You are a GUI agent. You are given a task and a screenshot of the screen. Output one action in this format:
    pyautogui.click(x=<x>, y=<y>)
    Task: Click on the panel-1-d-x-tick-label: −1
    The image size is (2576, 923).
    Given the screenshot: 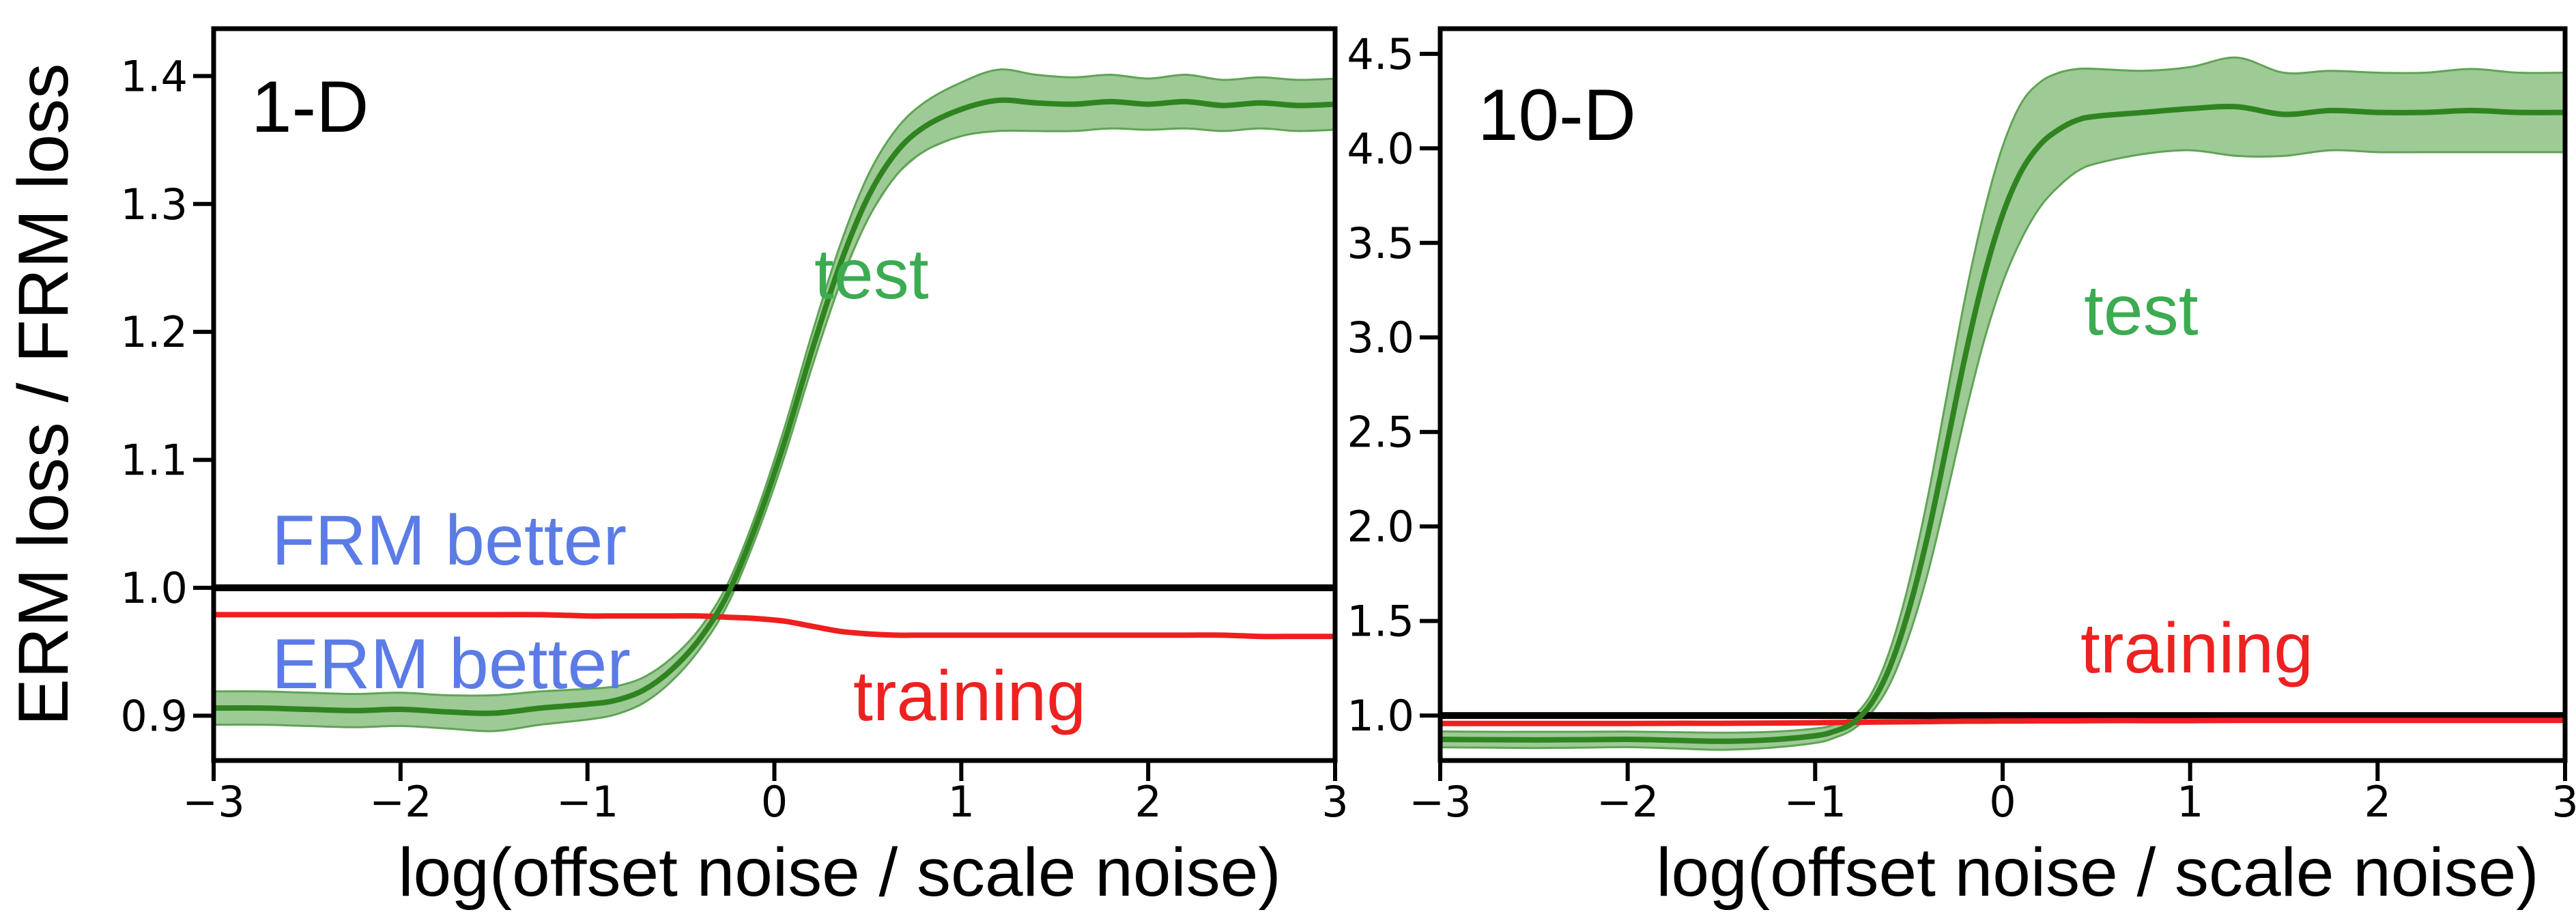 What is the action you would take?
    pyautogui.click(x=587, y=802)
    